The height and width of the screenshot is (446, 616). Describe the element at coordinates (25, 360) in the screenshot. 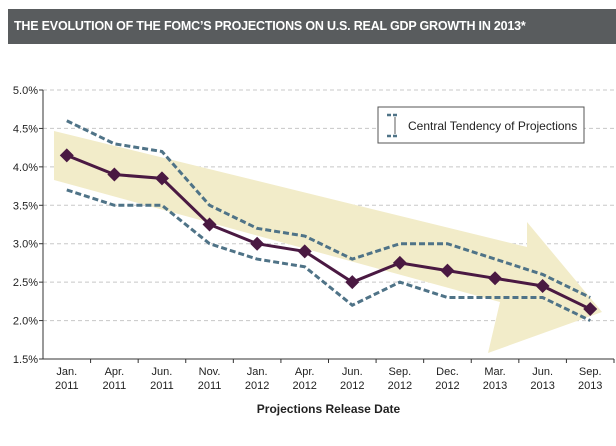

I see `y-tick-label: 1.5%` at that location.